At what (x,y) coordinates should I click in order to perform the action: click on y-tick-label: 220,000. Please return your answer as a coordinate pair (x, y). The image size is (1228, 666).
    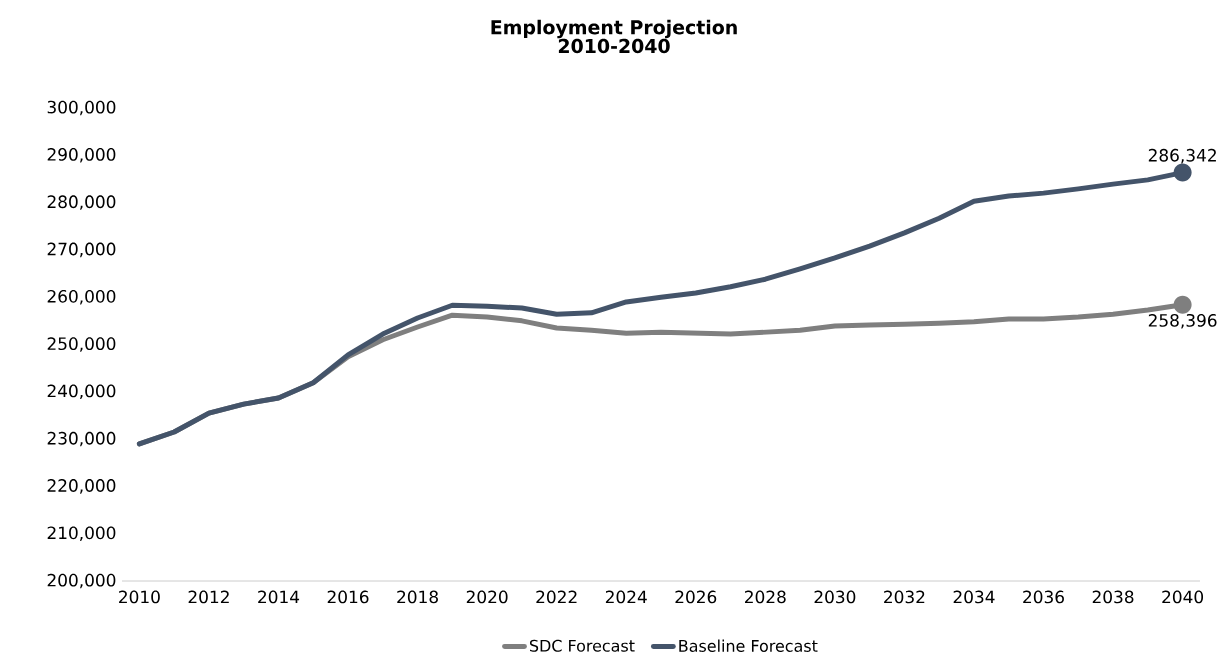
    Looking at the image, I should click on (81, 486).